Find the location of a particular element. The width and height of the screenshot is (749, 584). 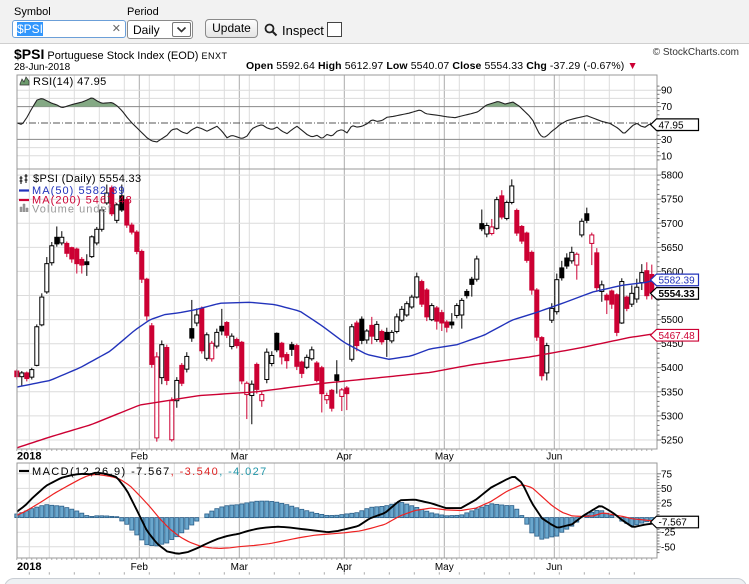

svg-text: 47.95 is located at coordinates (671, 125).